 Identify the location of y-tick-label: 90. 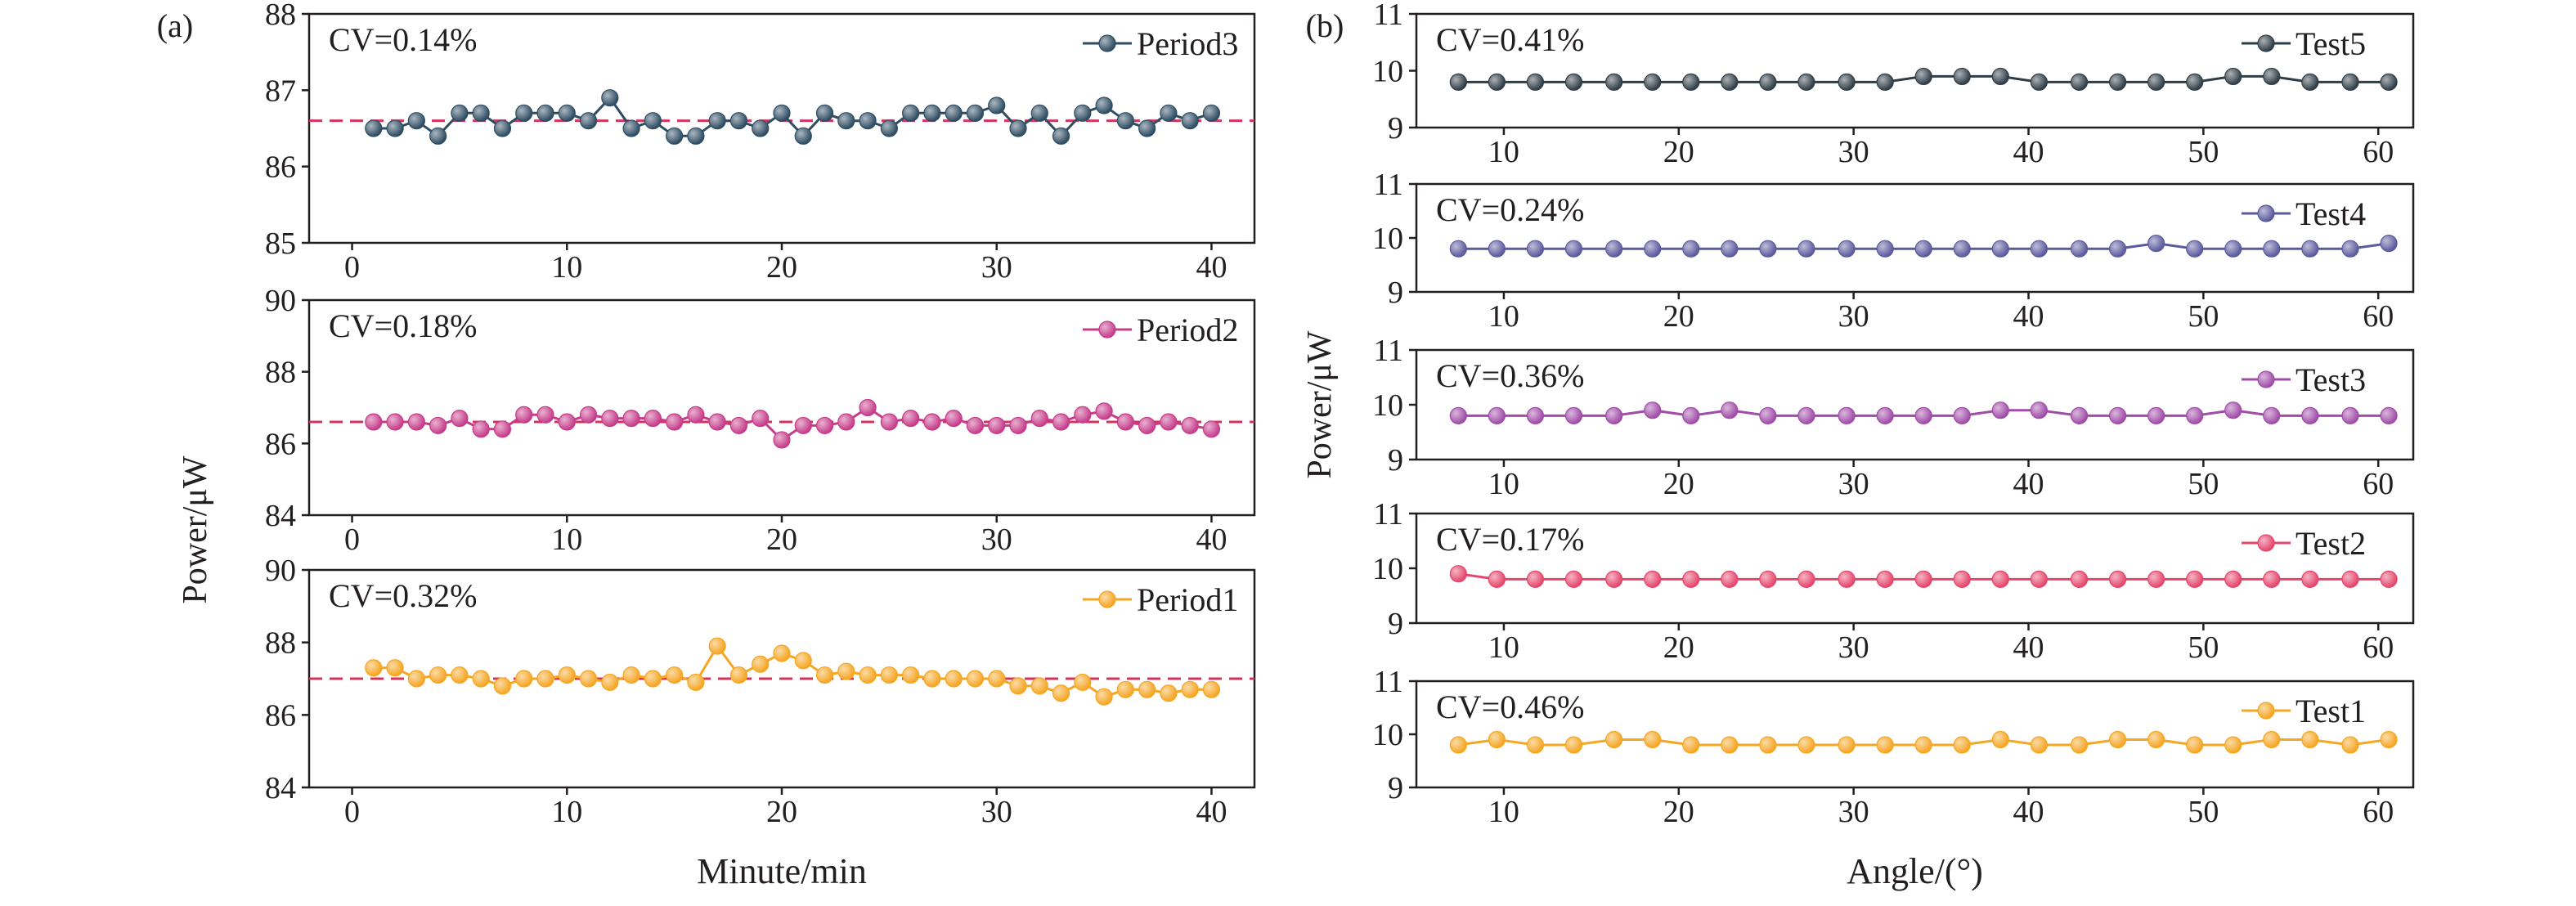
(281, 301).